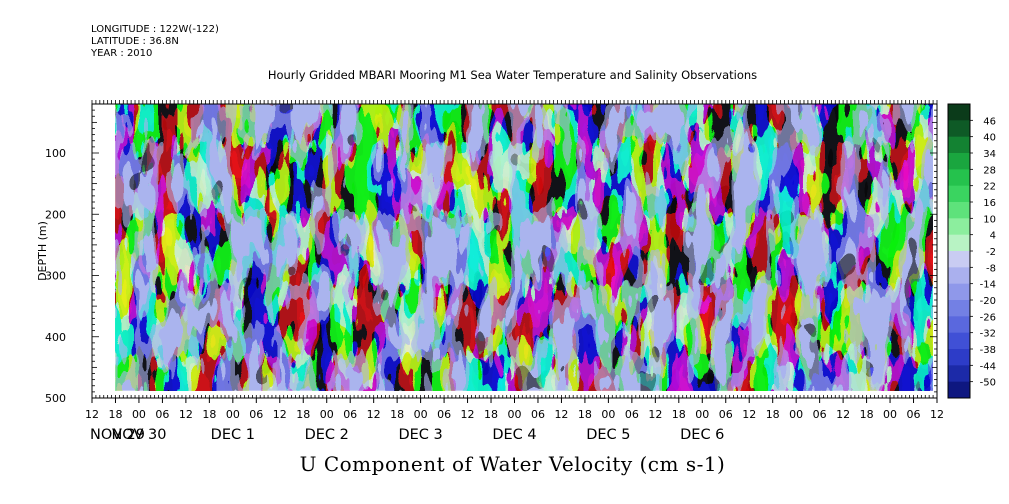 Image resolution: width=1009 pixels, height=504 pixels. What do you see at coordinates (989, 187) in the screenshot?
I see `colorbar-label: 22` at bounding box center [989, 187].